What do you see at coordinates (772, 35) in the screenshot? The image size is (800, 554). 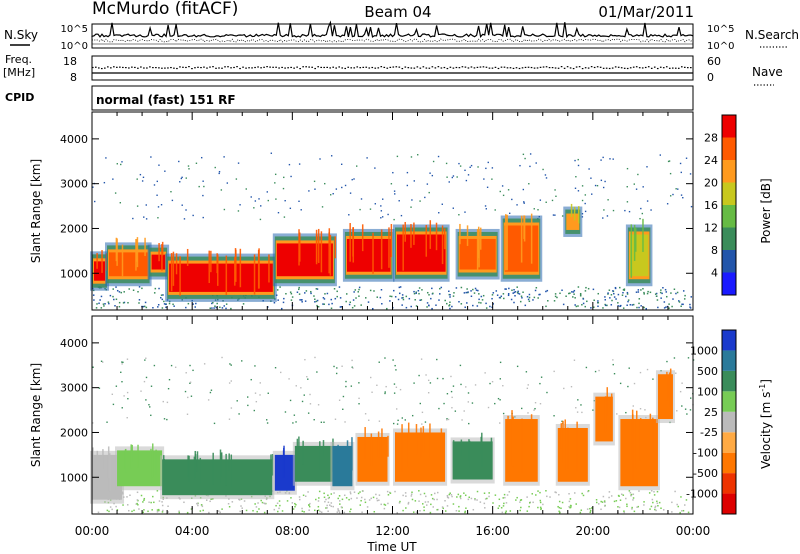 I see `nsearch-label: N.Search` at bounding box center [772, 35].